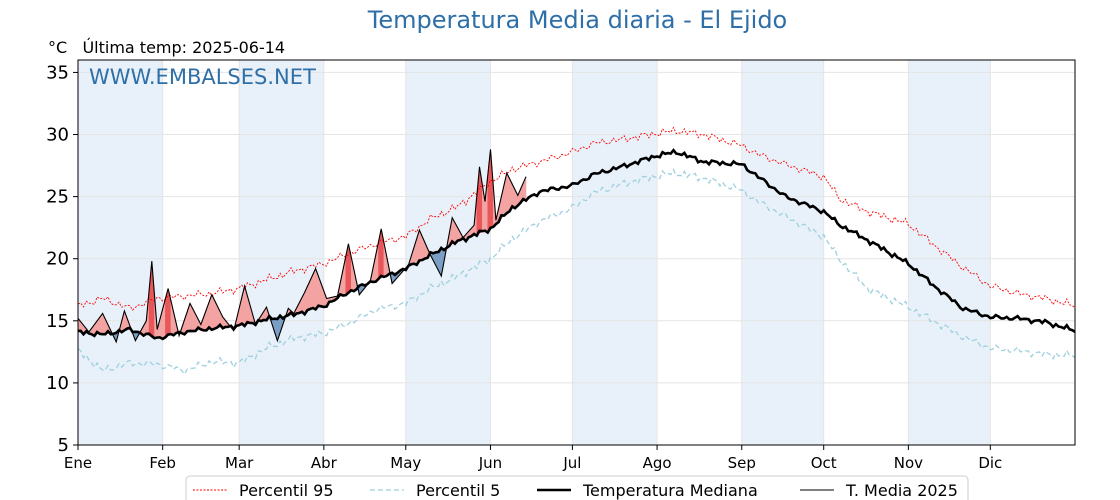 This screenshot has width=1120, height=500. What do you see at coordinates (57, 72) in the screenshot?
I see `y-tick-label: 35` at bounding box center [57, 72].